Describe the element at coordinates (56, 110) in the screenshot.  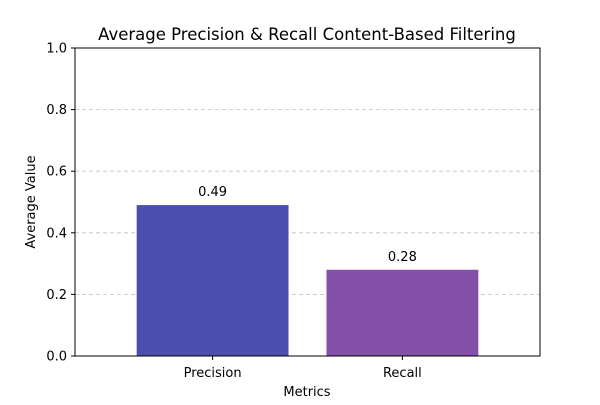
I see `y-tick-label: 0.8` at that location.